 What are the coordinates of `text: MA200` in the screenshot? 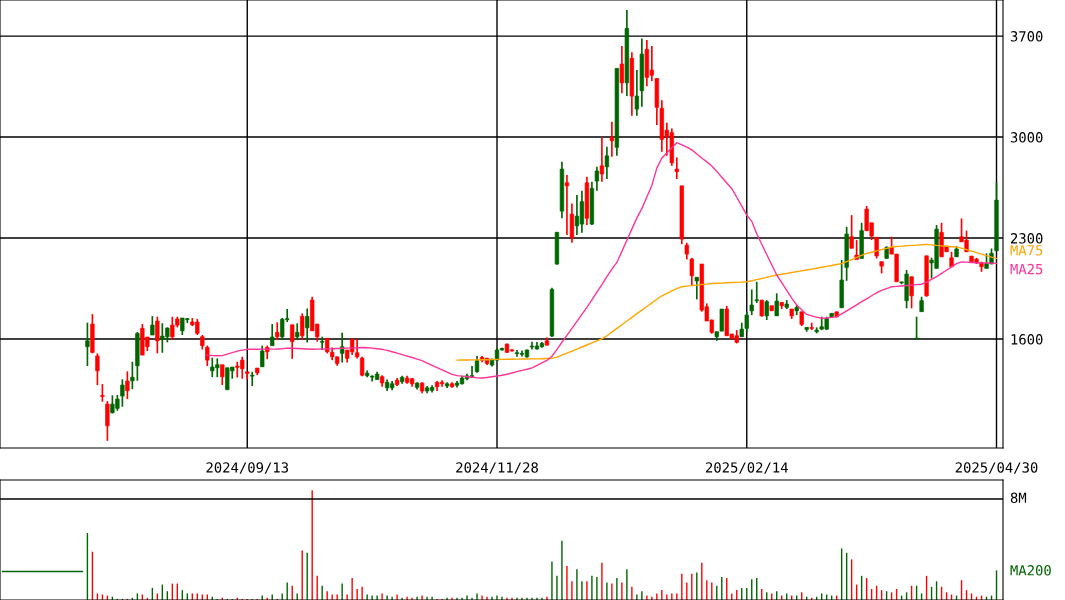 It's located at (1030, 570).